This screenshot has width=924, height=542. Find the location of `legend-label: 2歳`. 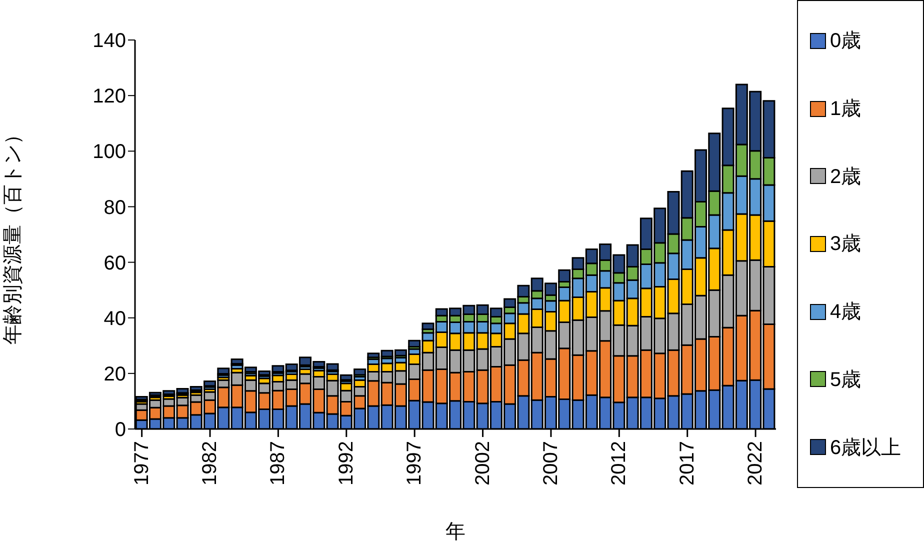

legend-label: 2歳 is located at coordinates (846, 177).